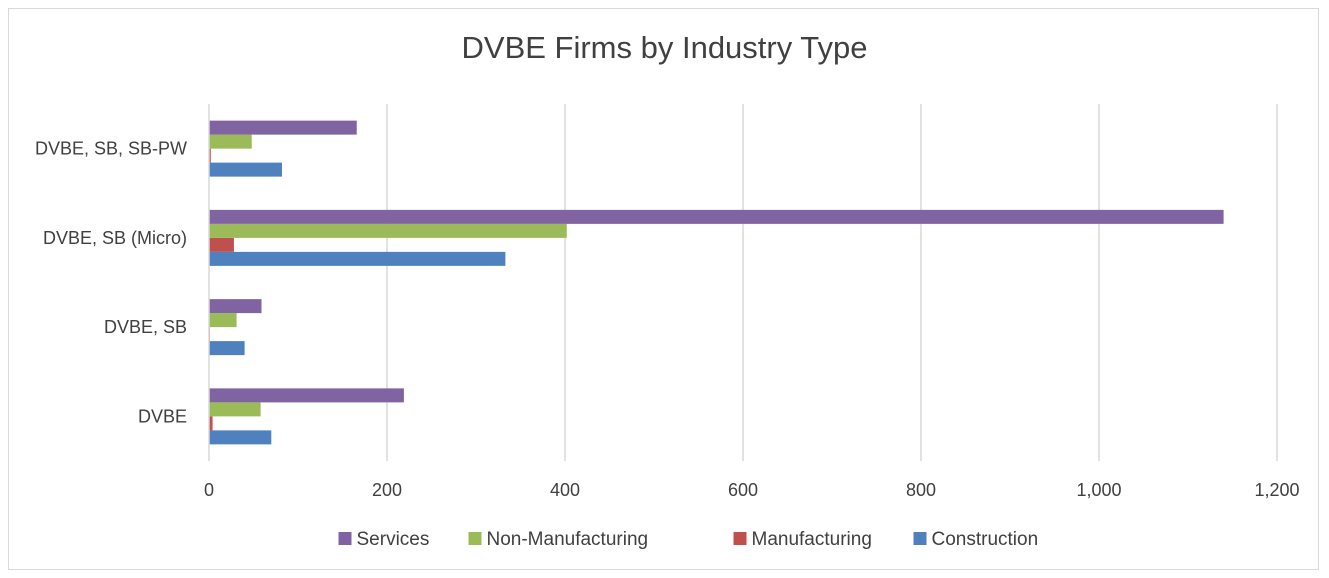  What do you see at coordinates (111, 149) in the screenshot?
I see `category-label-3: DVBE, SB, SB-PW` at bounding box center [111, 149].